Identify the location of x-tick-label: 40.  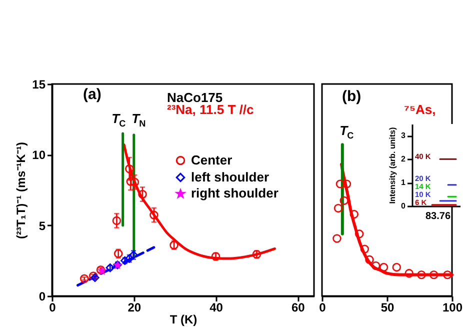
(217, 307).